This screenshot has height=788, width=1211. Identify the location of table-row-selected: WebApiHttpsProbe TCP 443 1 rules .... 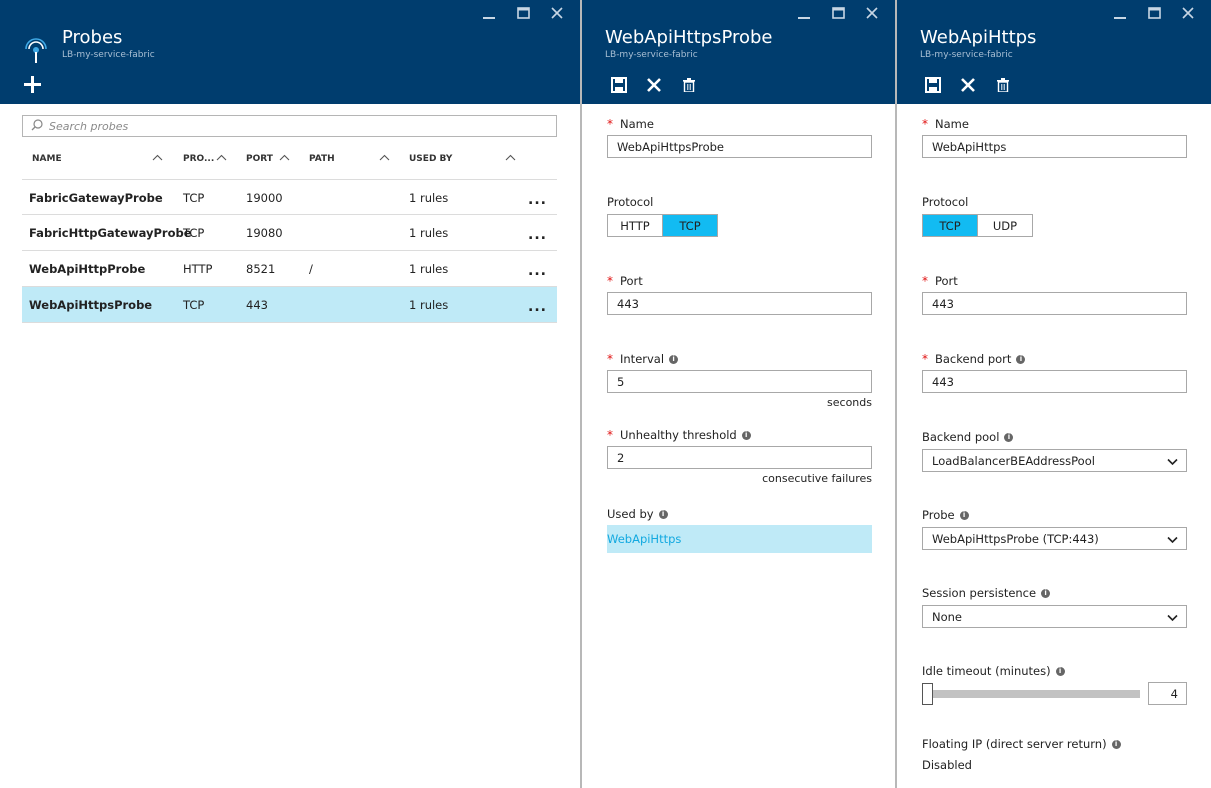
(289, 305).